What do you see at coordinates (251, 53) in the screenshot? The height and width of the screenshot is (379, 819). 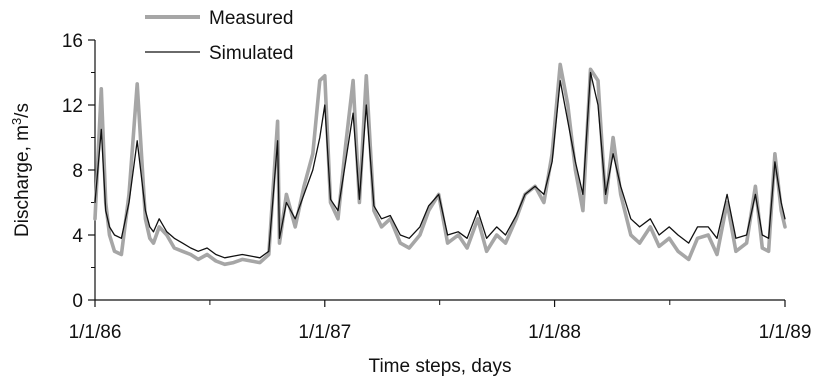 I see `legend-label-simulated: Simulated` at bounding box center [251, 53].